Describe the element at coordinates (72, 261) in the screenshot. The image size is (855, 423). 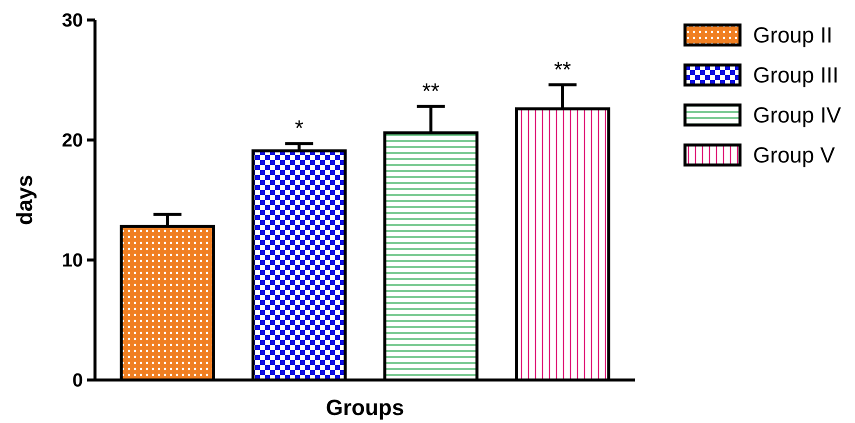
I see `y-tick-label: 10` at that location.